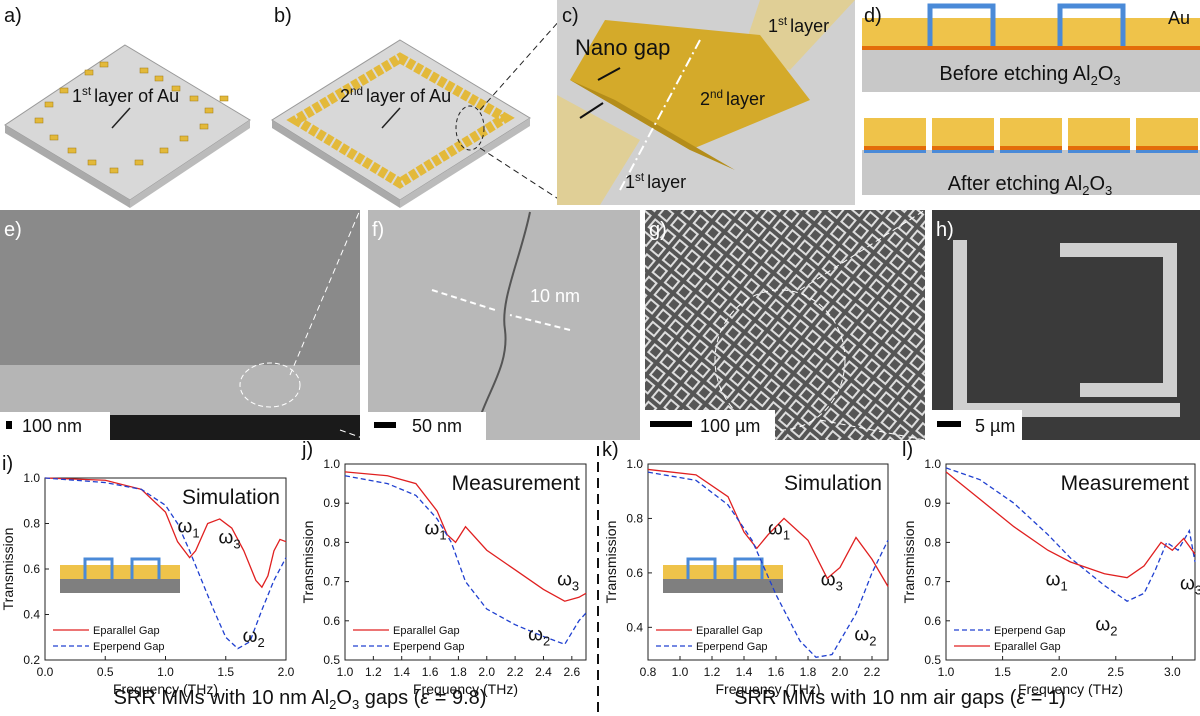 This screenshot has width=1200, height=716. I want to click on x-tick-label: 0.0, so click(45, 672).